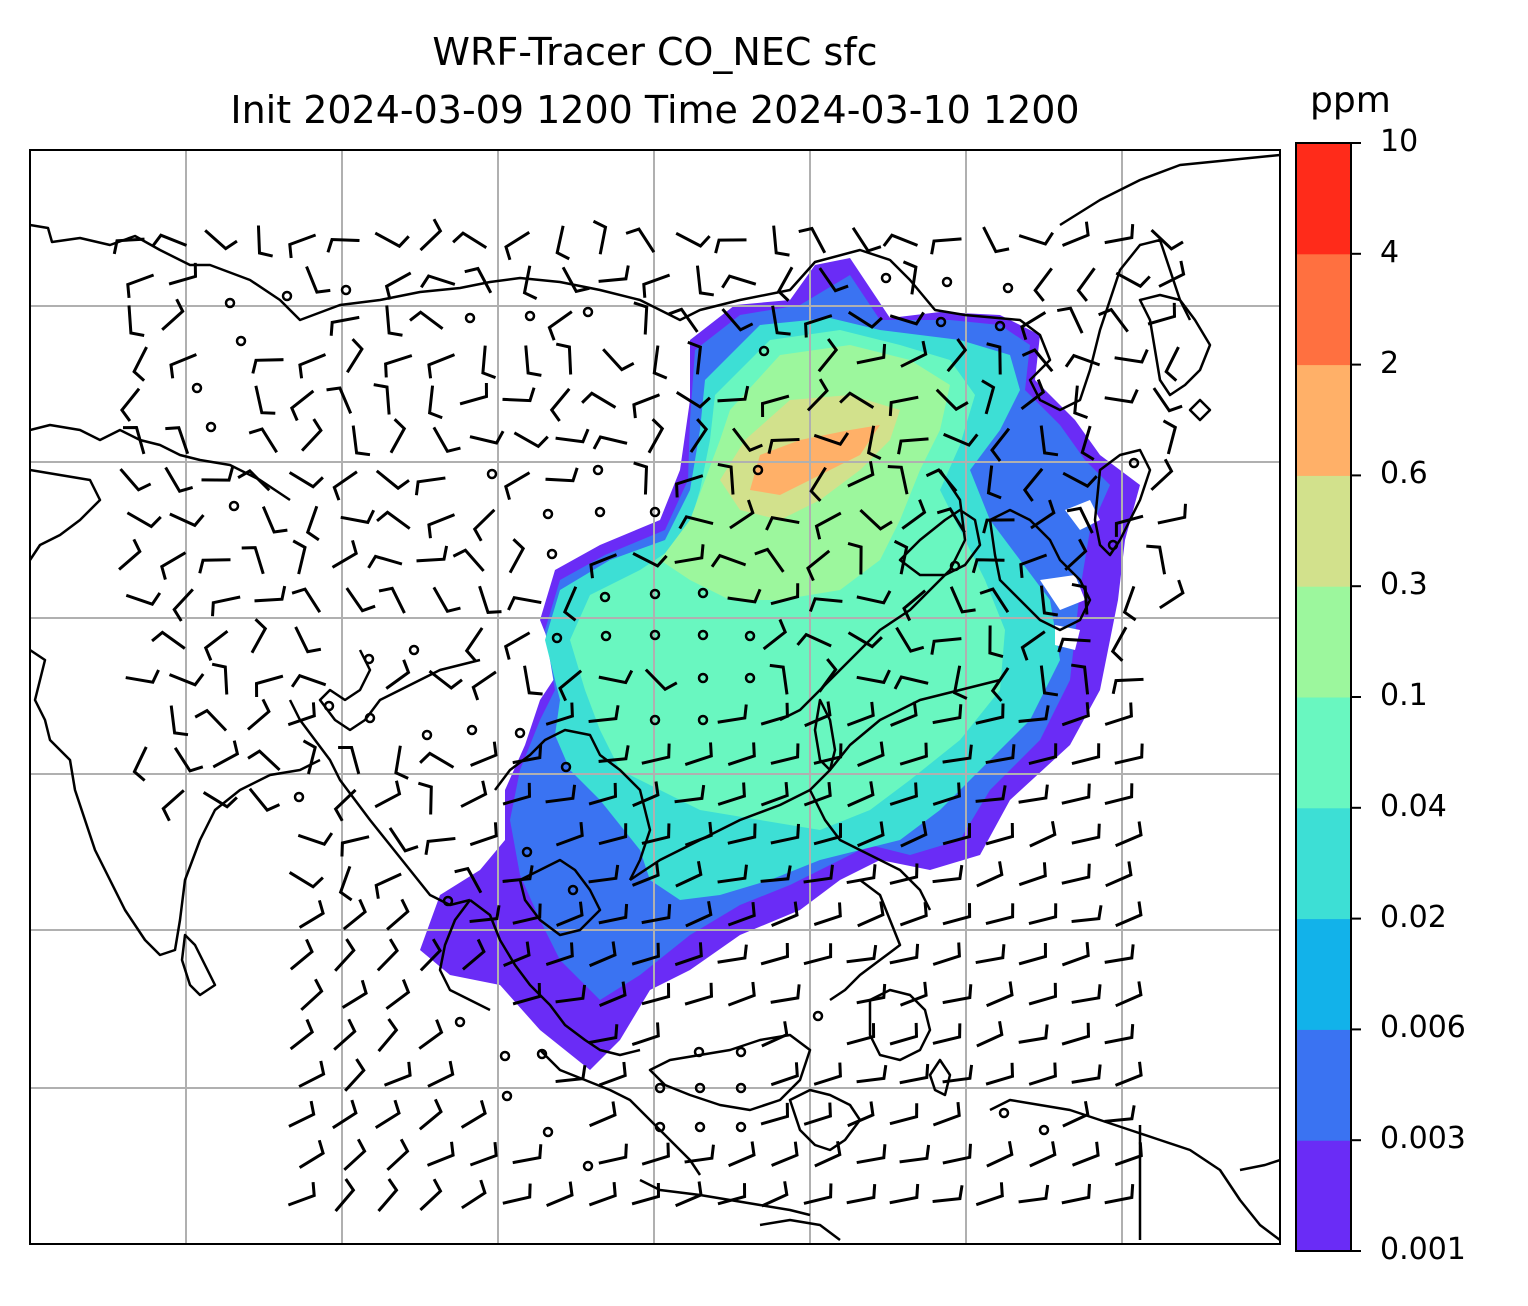  What do you see at coordinates (1399, 141) in the screenshot?
I see `colorbar-tick-label: 10` at bounding box center [1399, 141].